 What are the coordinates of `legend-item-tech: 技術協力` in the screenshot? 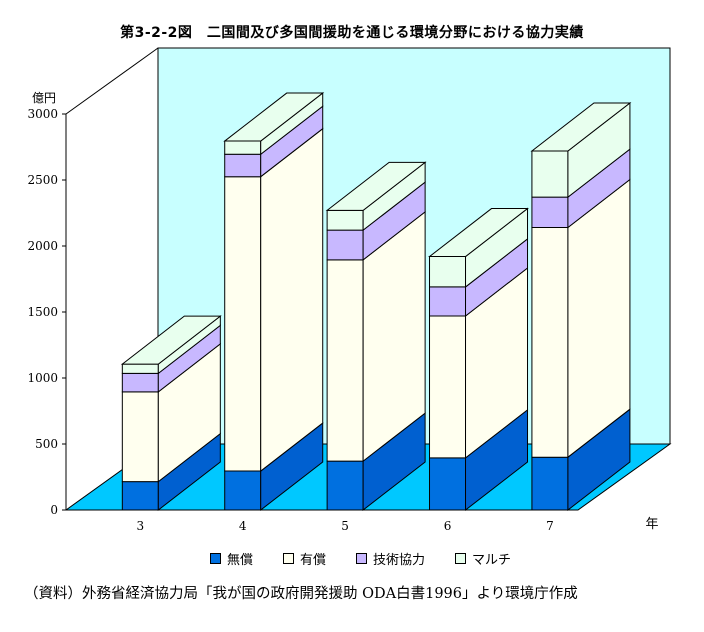 It's located at (390, 558).